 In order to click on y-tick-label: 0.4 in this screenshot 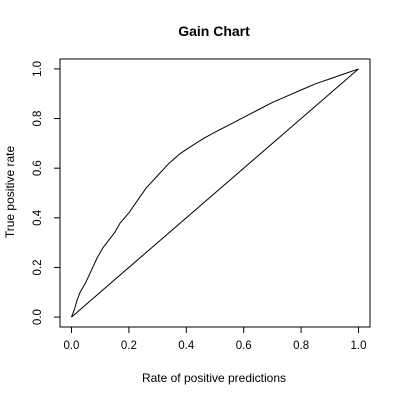, I will do `click(38, 217)`.